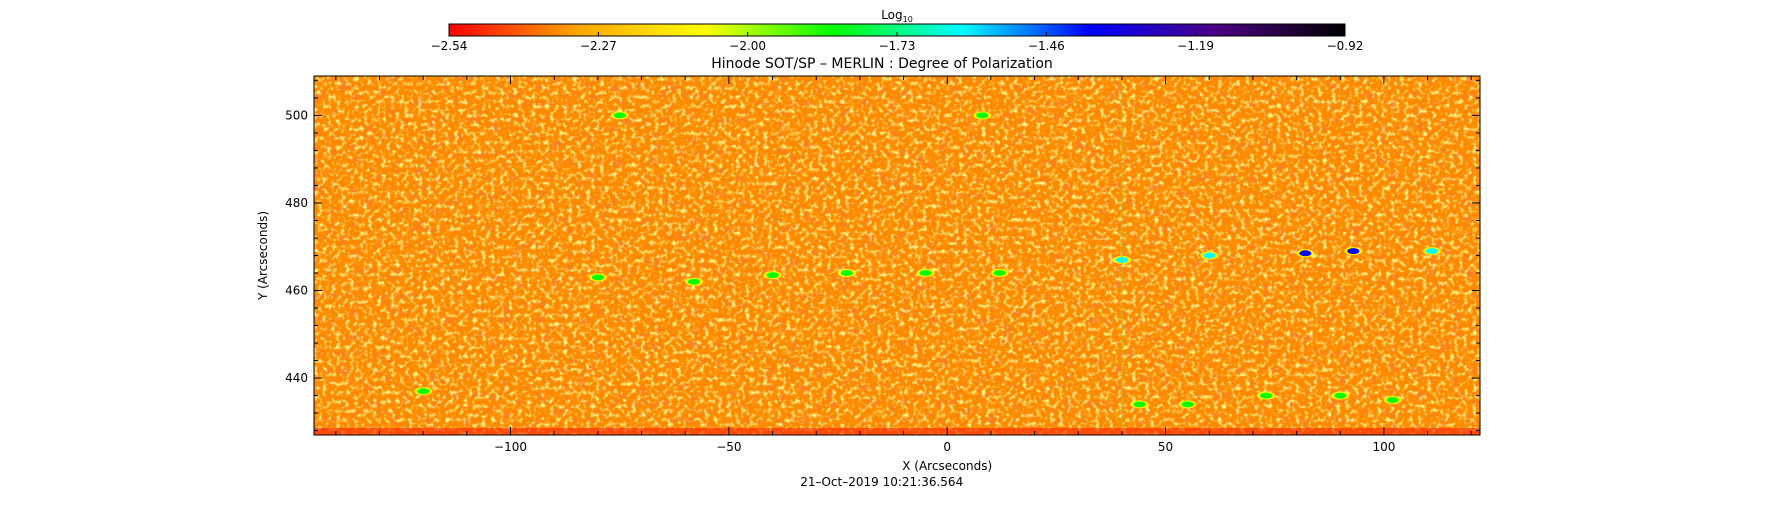 The height and width of the screenshot is (516, 1792). I want to click on colorbar-tick-label: −1.46, so click(1046, 46).